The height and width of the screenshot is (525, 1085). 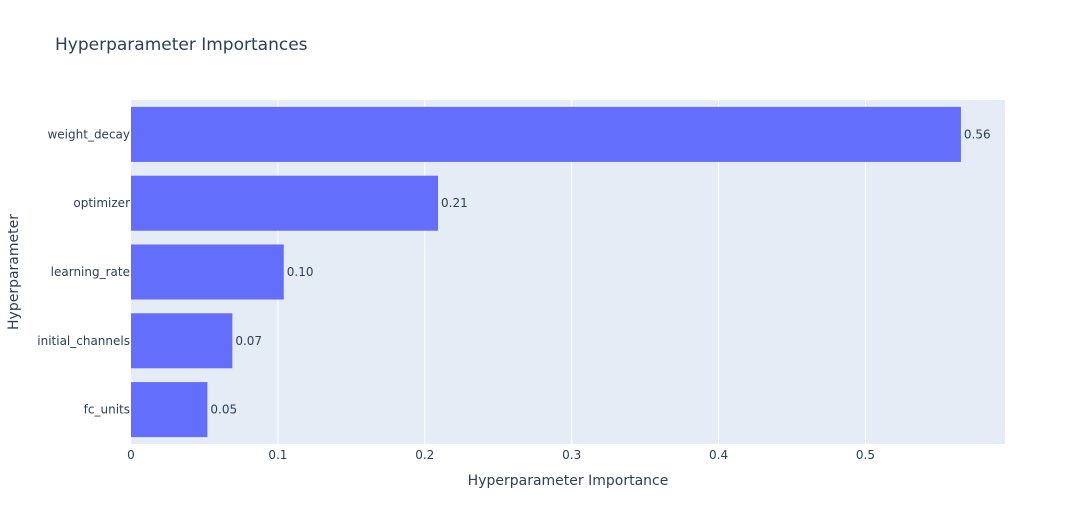 What do you see at coordinates (88, 134) in the screenshot?
I see `y-tick-label: weight_decay` at bounding box center [88, 134].